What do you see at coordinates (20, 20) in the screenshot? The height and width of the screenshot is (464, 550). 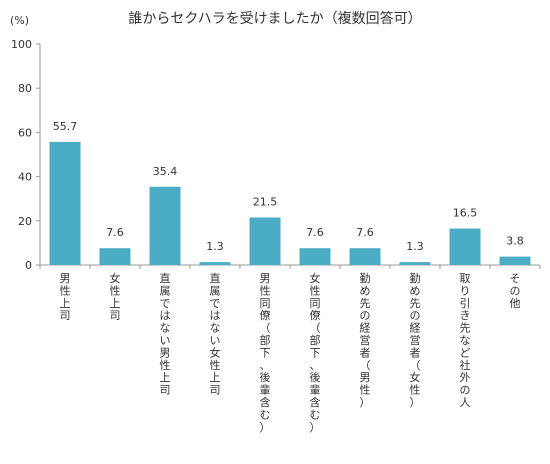 I see `y-axis-unit: (%)` at bounding box center [20, 20].